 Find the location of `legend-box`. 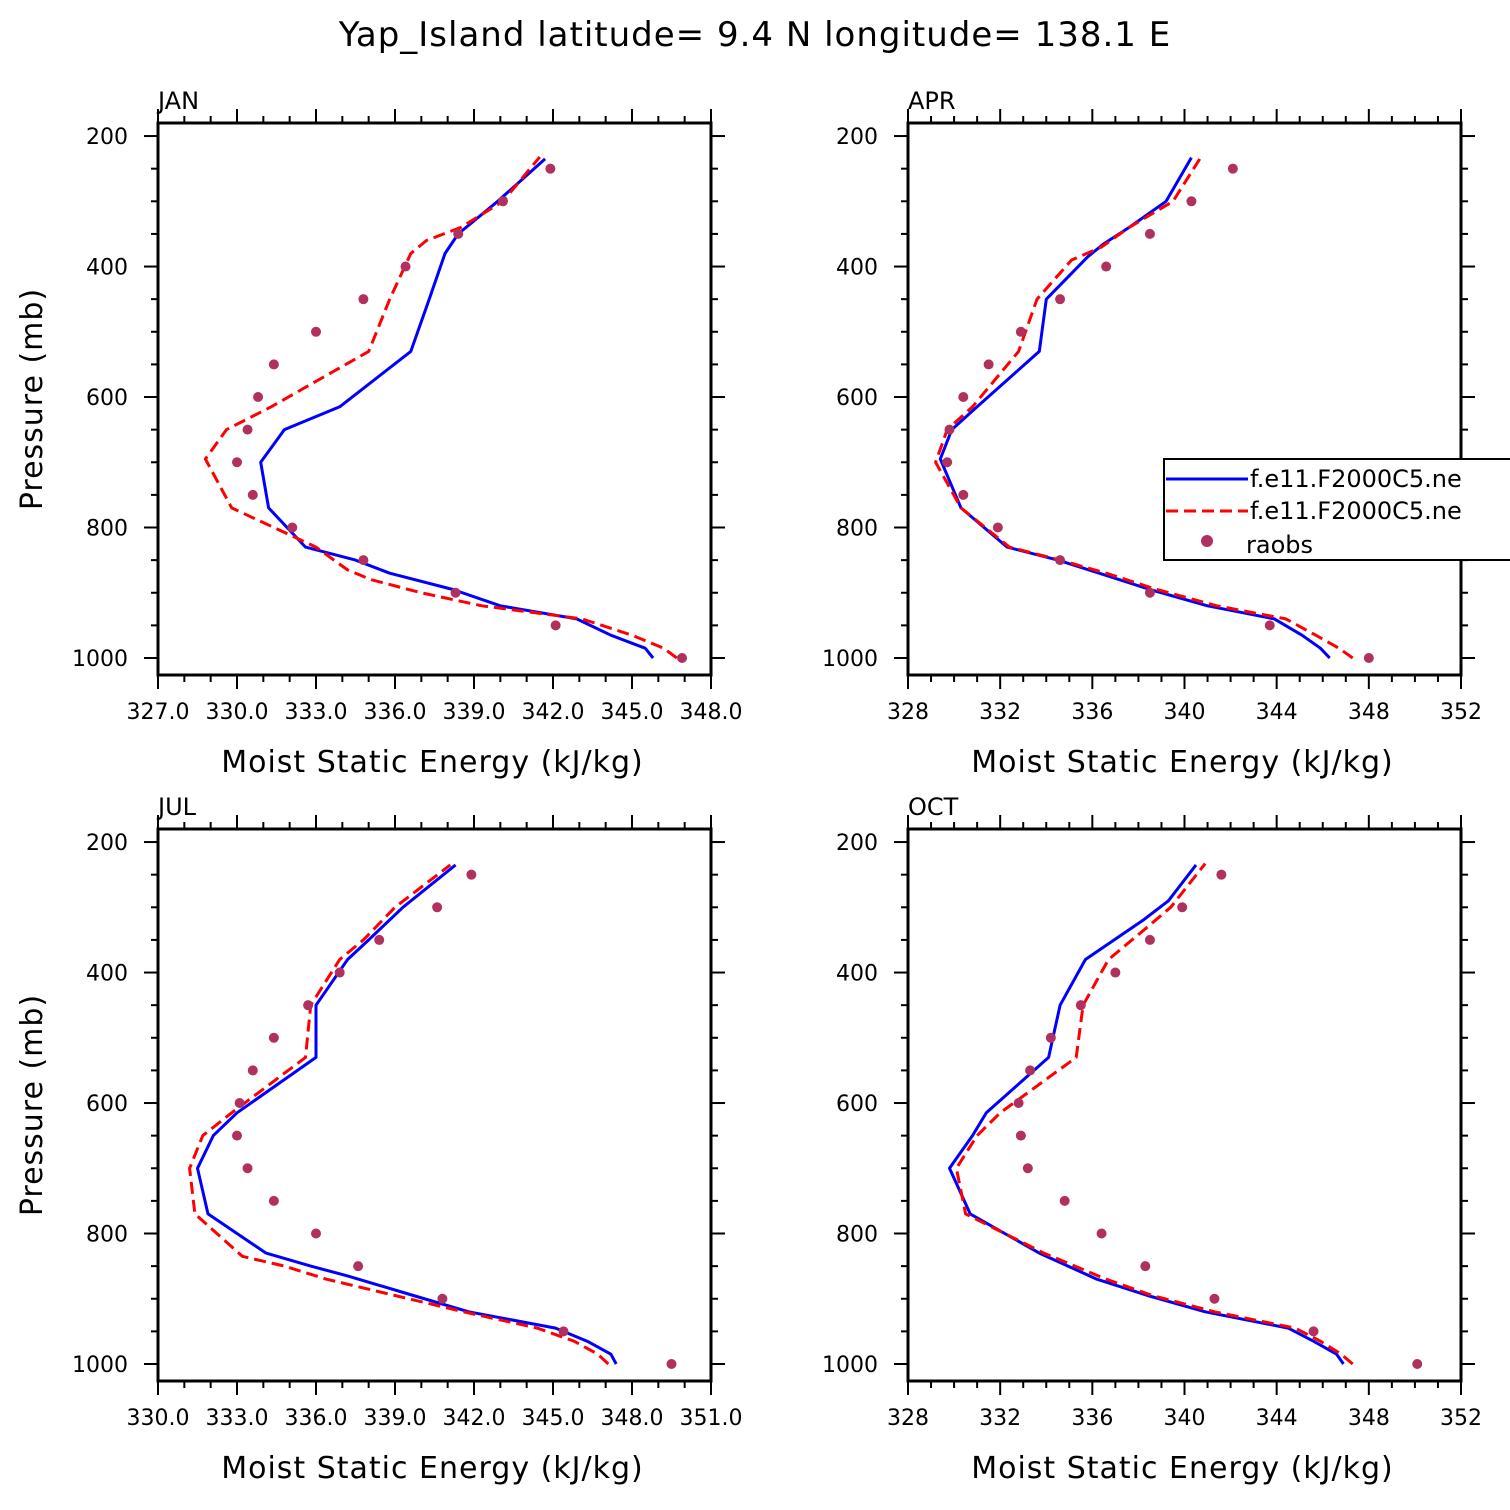

legend-box is located at coordinates (1336, 509).